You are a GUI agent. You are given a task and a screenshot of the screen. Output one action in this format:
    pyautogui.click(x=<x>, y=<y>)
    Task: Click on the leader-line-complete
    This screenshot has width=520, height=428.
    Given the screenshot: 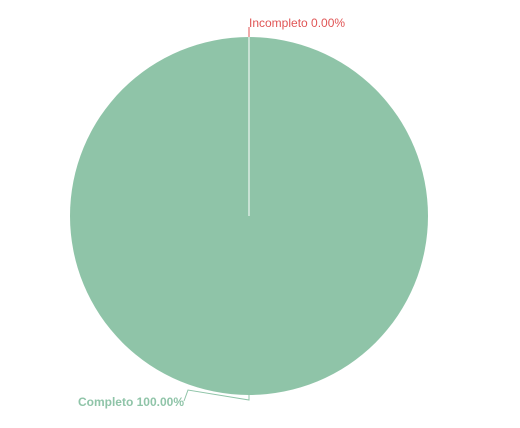 What is the action you would take?
    pyautogui.click(x=216, y=395)
    